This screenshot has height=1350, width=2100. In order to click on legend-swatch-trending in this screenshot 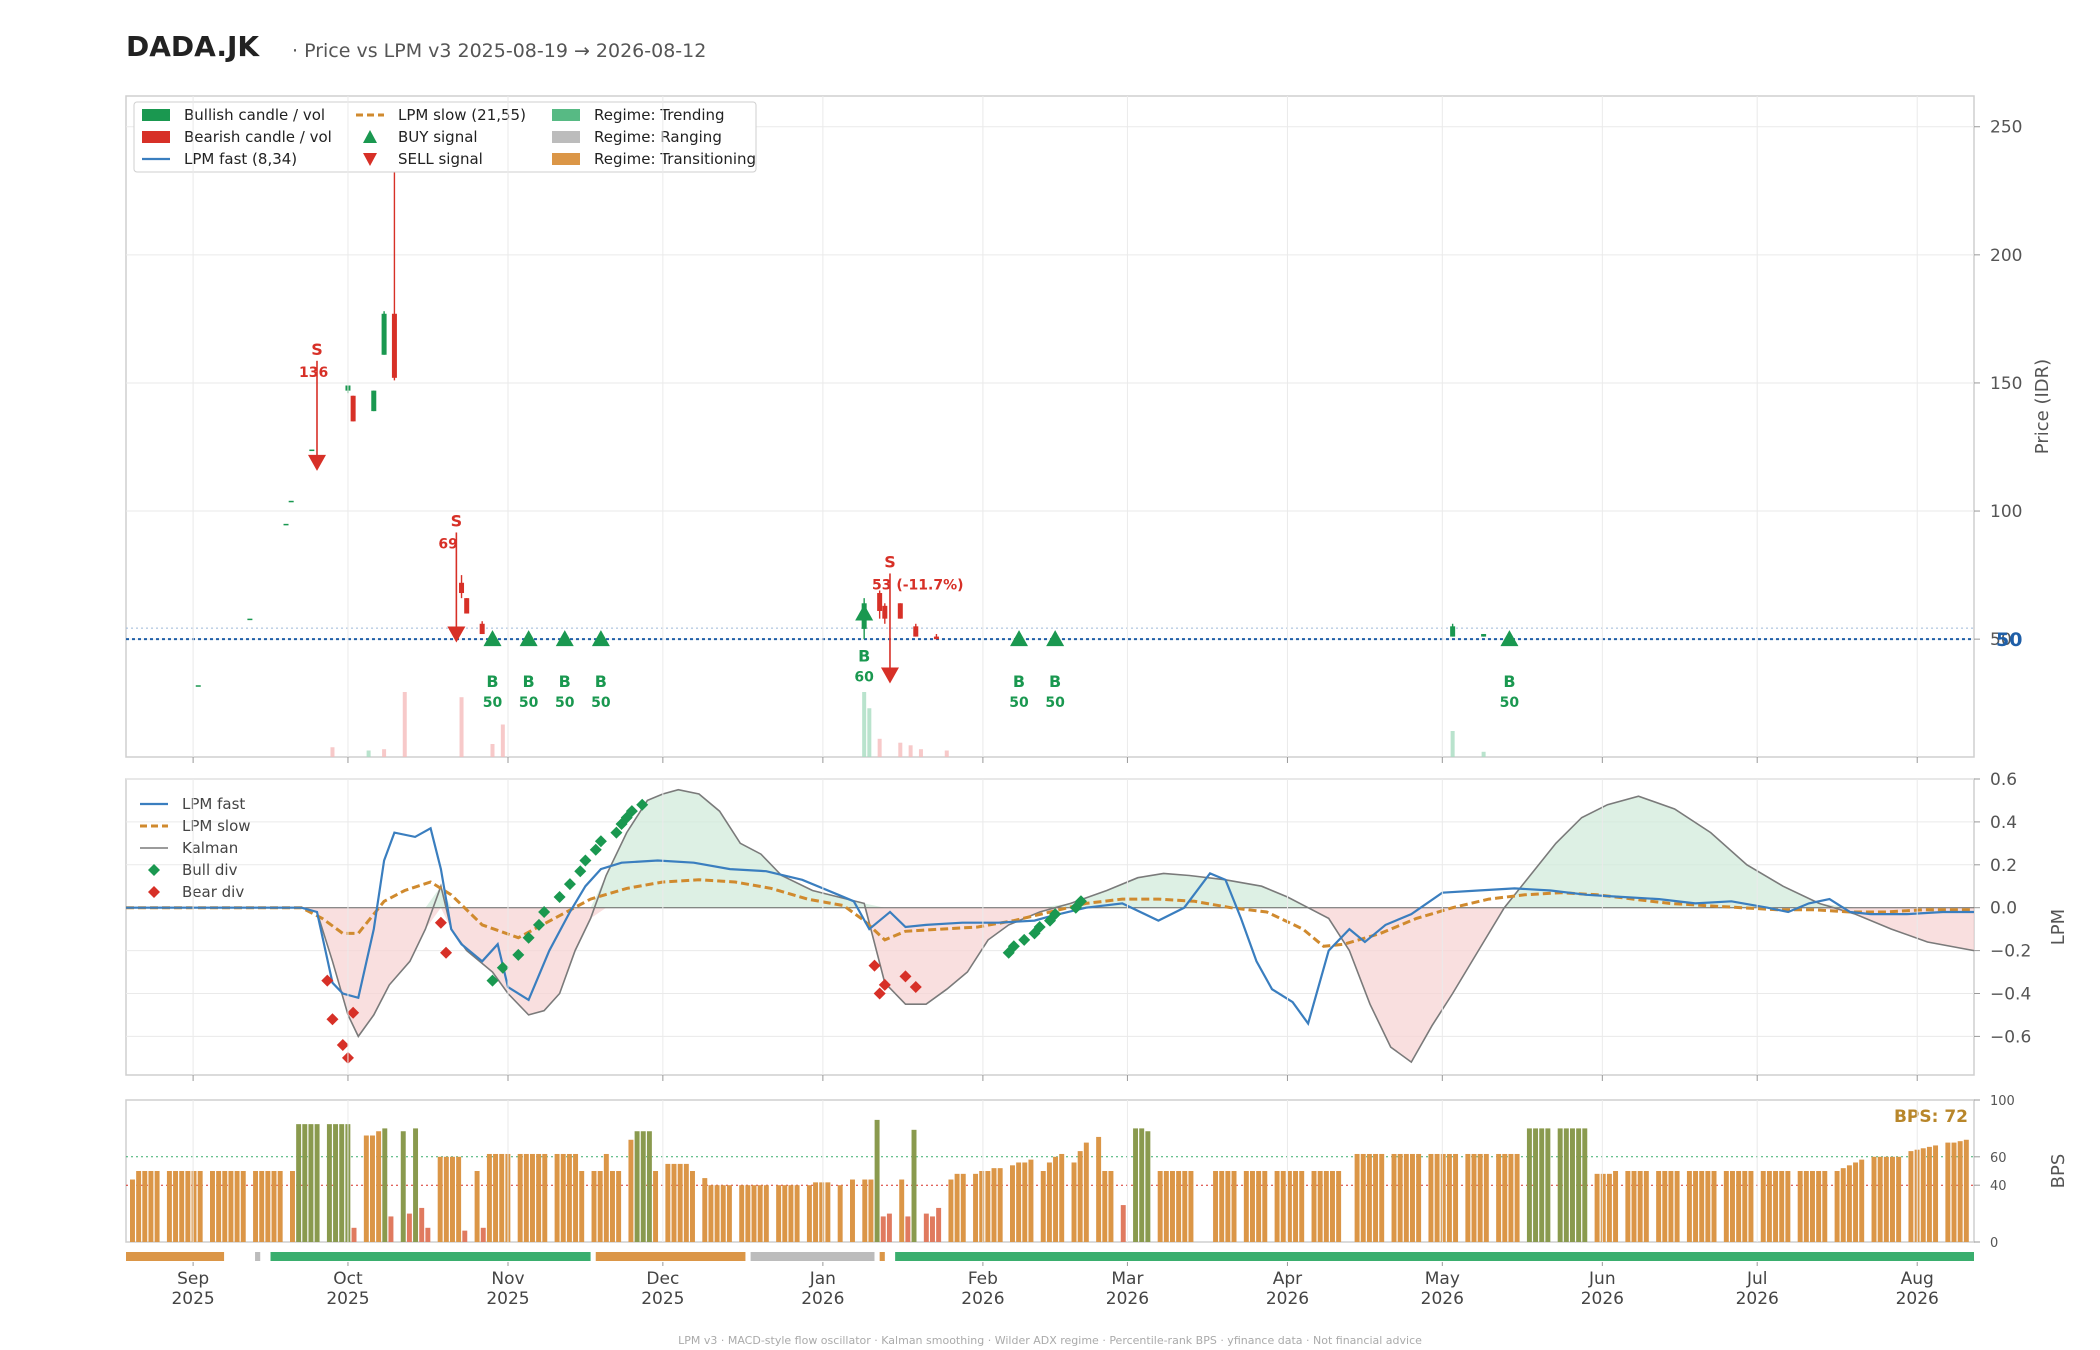, I will do `click(566, 115)`.